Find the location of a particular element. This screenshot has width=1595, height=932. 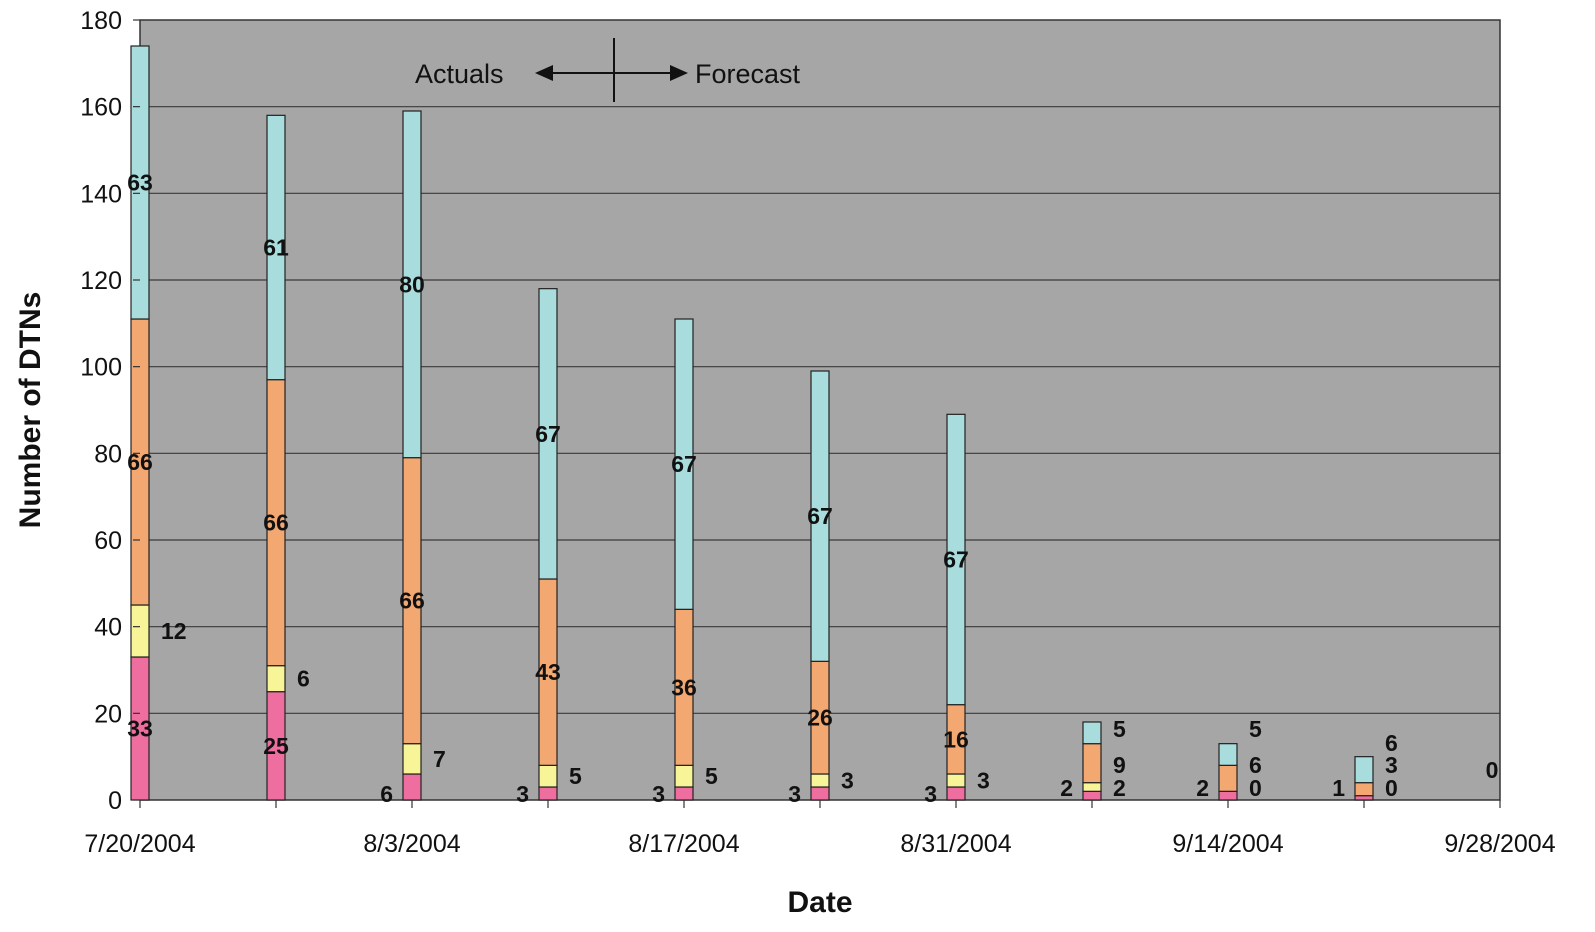

x-tick-label: 9/28/2004 is located at coordinates (1499, 844).